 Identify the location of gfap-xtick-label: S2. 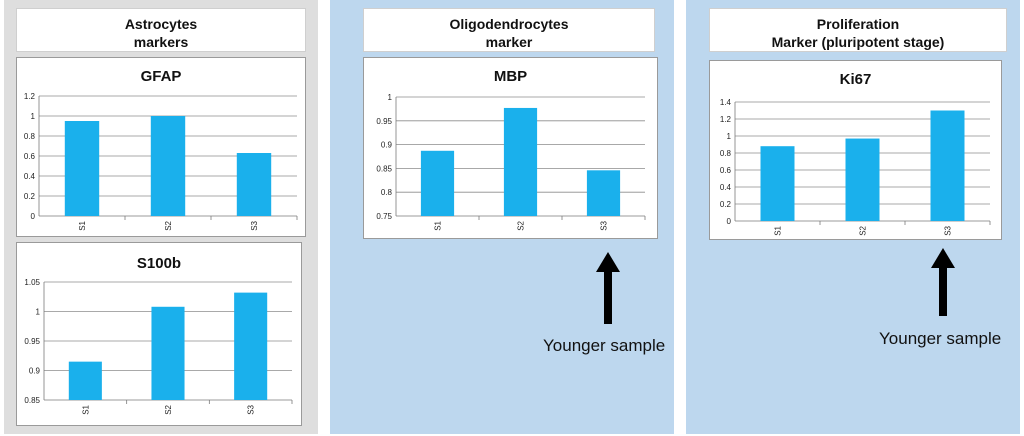
(168, 225).